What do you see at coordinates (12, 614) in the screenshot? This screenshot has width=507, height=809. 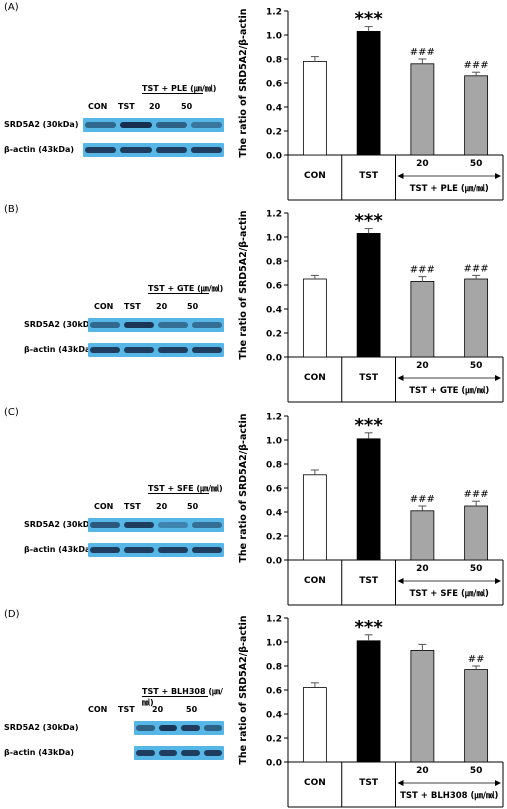 I see `panel-label: (D)` at bounding box center [12, 614].